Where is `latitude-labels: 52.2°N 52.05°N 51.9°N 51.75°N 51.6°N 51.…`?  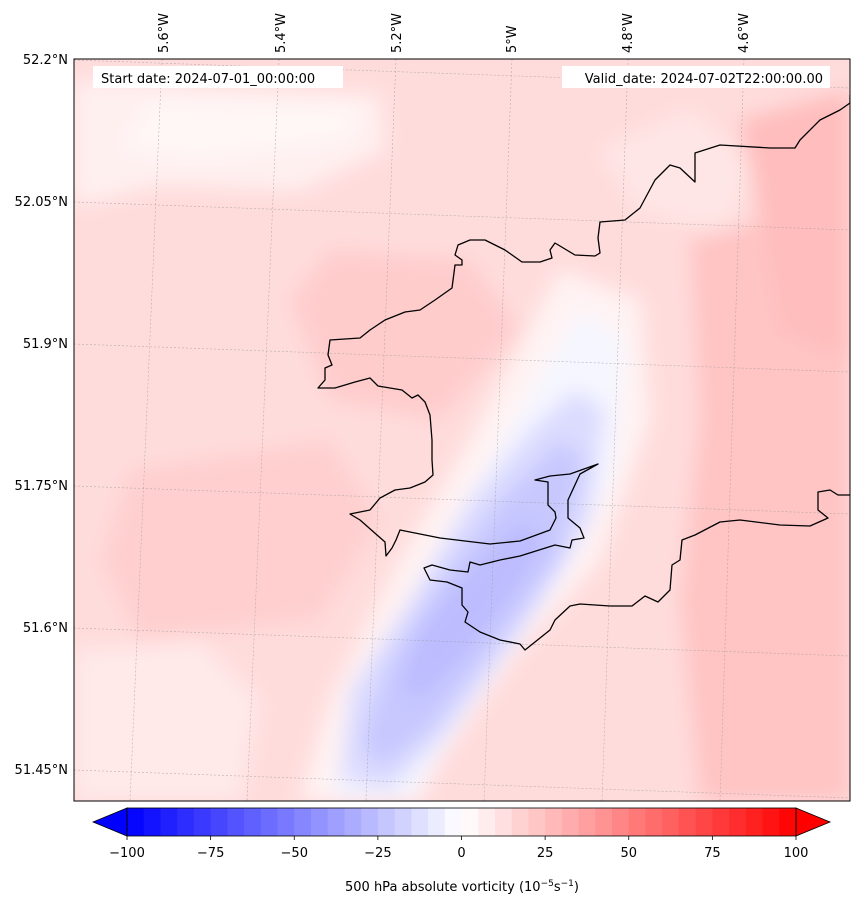
latitude-labels: 52.2°N 52.05°N 51.9°N 51.75°N 51.6°N 51.… is located at coordinates (41, 415).